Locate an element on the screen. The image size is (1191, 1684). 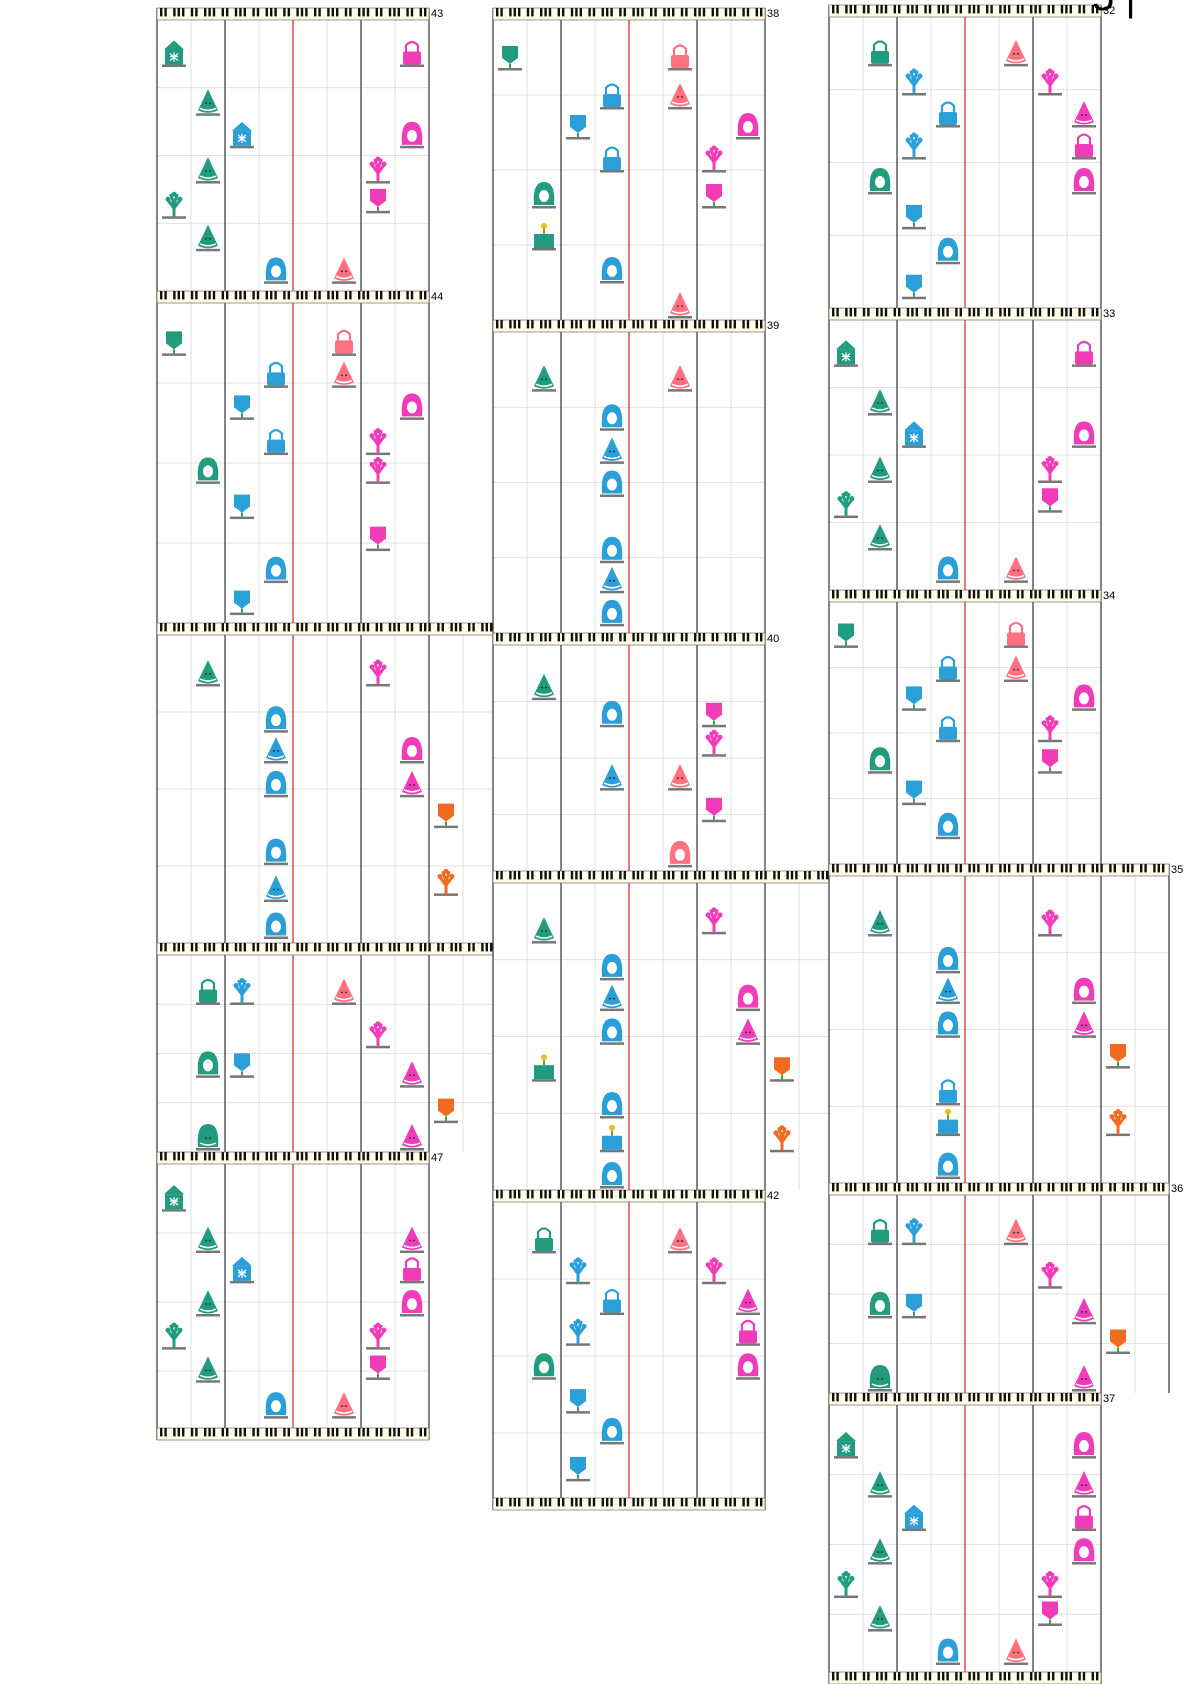
measure-number: 47 is located at coordinates (437, 1158).